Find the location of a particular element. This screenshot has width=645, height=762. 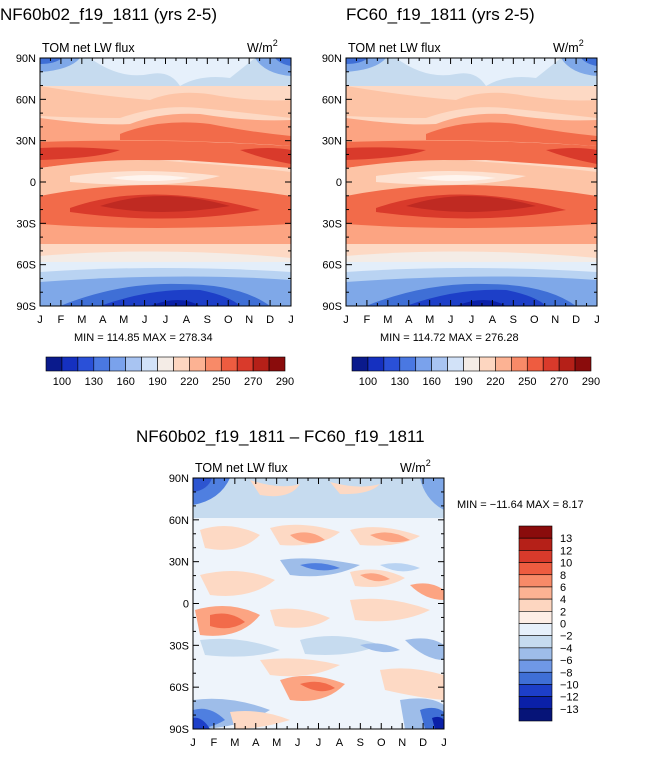

colorbar-label: 4 is located at coordinates (563, 600).